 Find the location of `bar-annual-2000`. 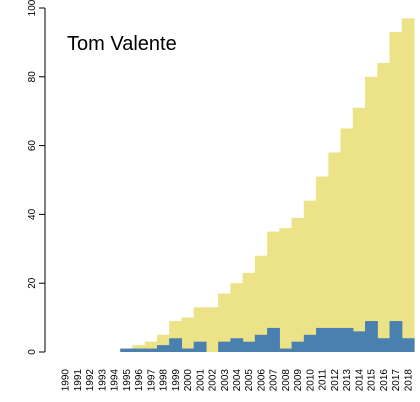

bar-annual-2000 is located at coordinates (188, 350).